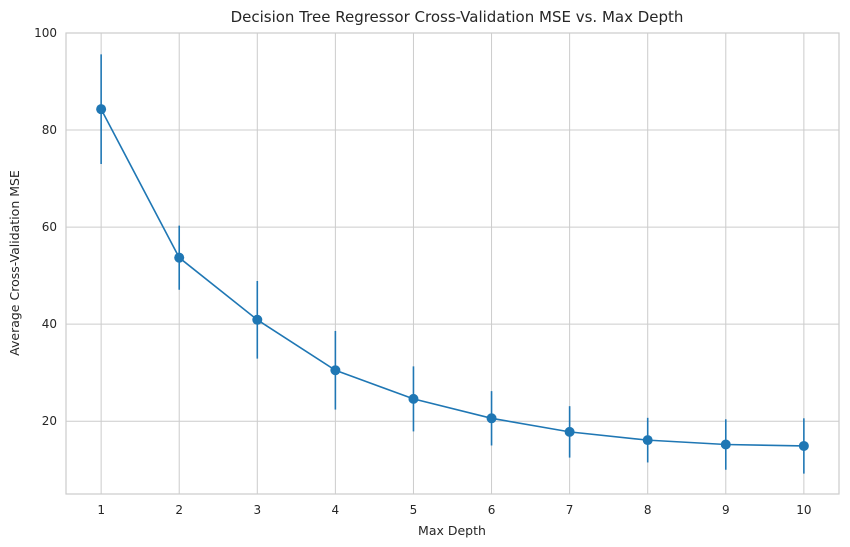  I want to click on y-tick-label: 80, so click(49, 130).